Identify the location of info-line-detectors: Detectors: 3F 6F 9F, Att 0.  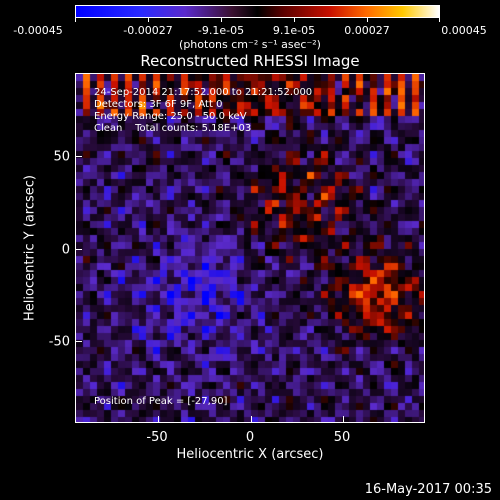
(158, 104).